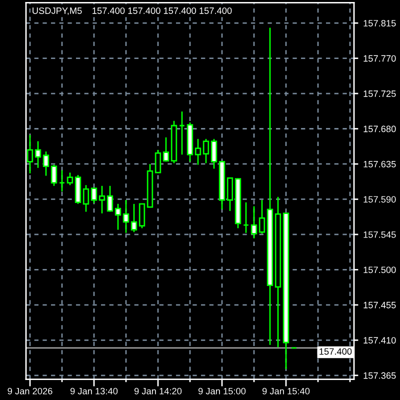  Describe the element at coordinates (380, 199) in the screenshot. I see `y-tick-label: 157.590` at that location.